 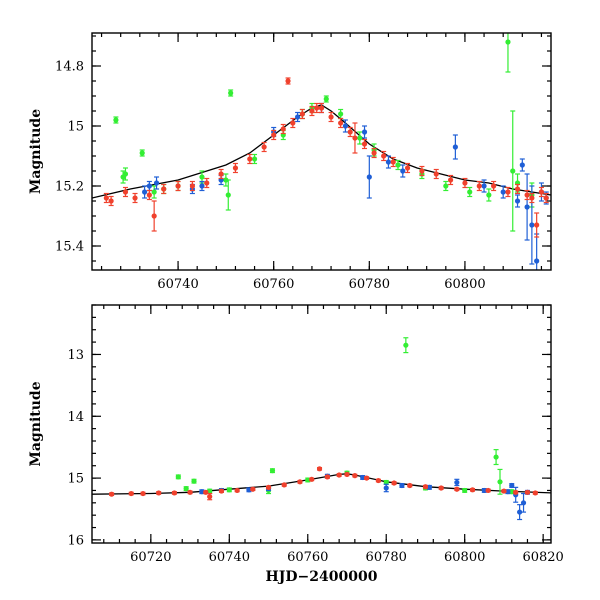 I want to click on series-blue, so click(x=365, y=497).